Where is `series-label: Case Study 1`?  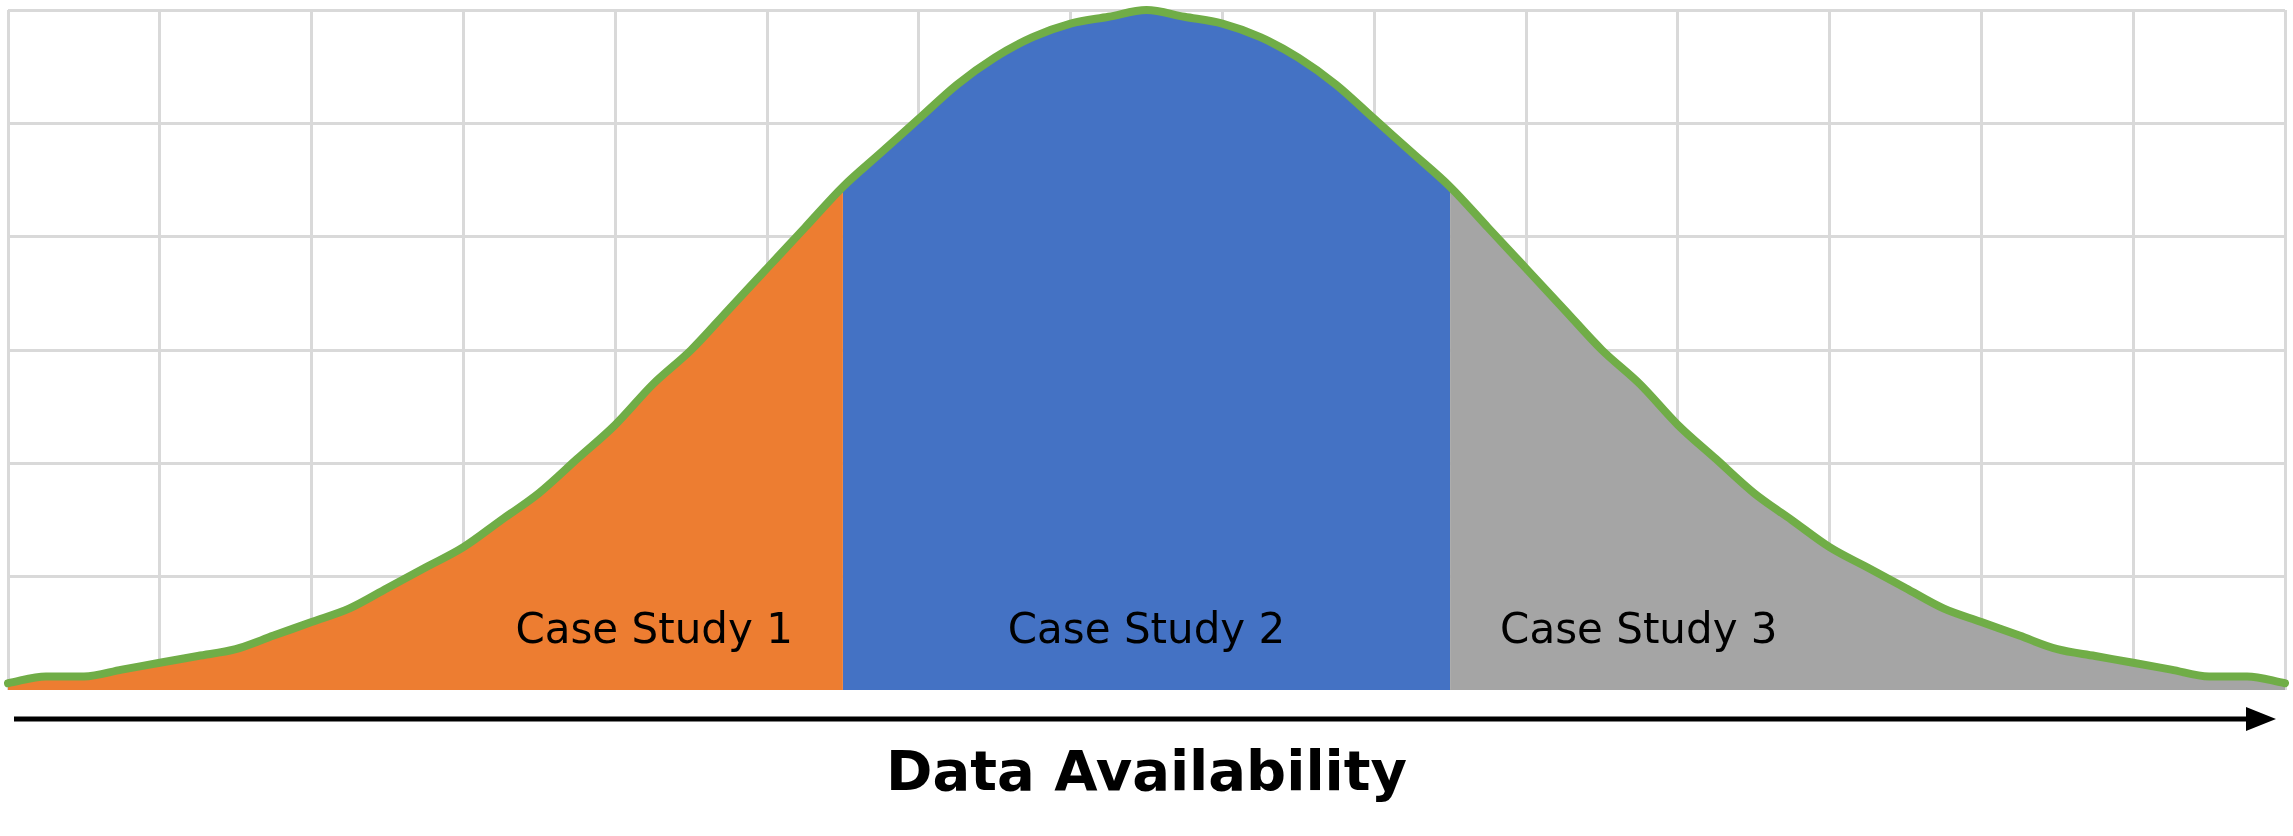 series-label: Case Study 1 is located at coordinates (654, 628).